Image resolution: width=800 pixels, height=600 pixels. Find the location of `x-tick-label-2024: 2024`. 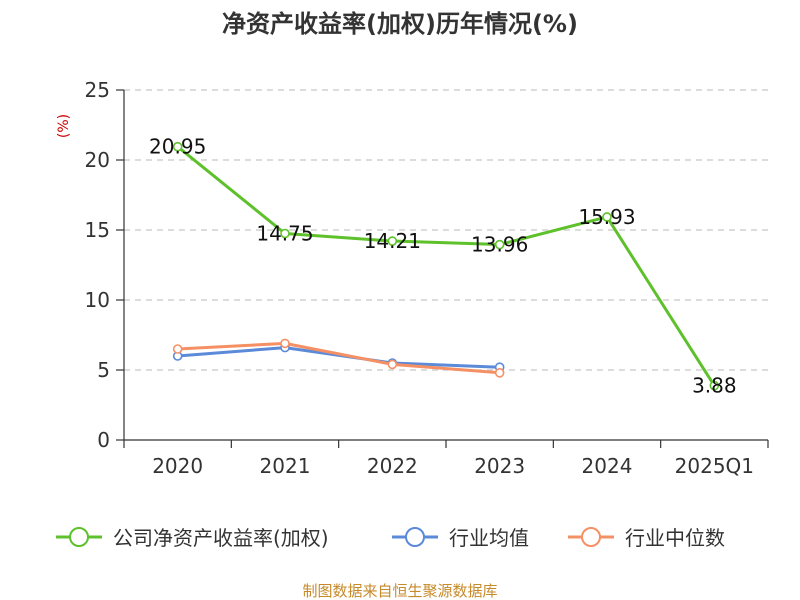

x-tick-label-2024: 2024 is located at coordinates (607, 466).